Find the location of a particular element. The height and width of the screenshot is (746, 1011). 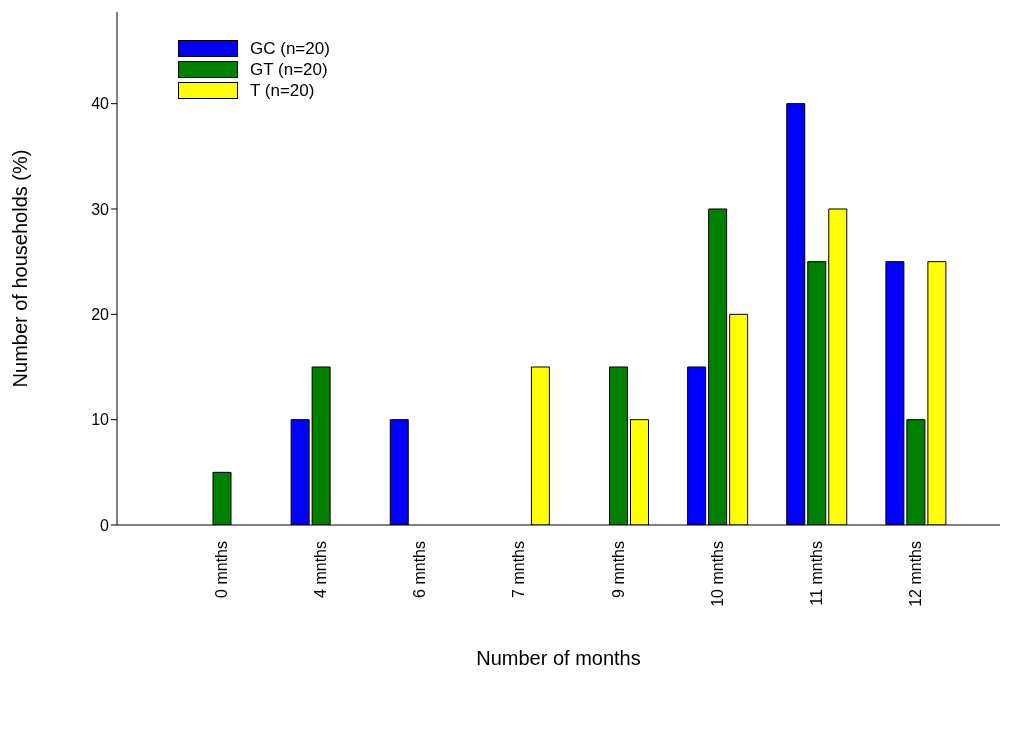

x-tick-label: 12 mnths is located at coordinates (915, 574).